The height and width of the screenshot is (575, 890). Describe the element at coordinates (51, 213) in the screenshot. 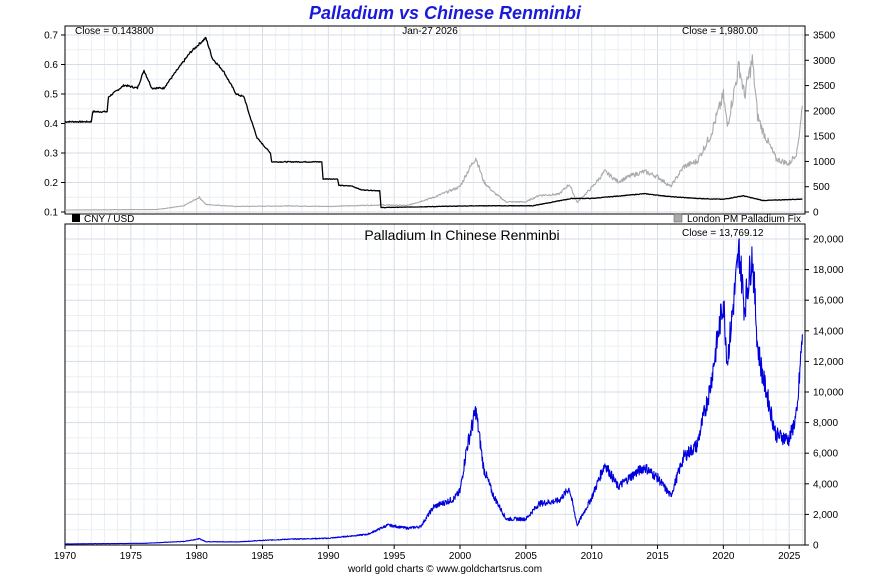

I see `left-tick-label: 0.1` at that location.